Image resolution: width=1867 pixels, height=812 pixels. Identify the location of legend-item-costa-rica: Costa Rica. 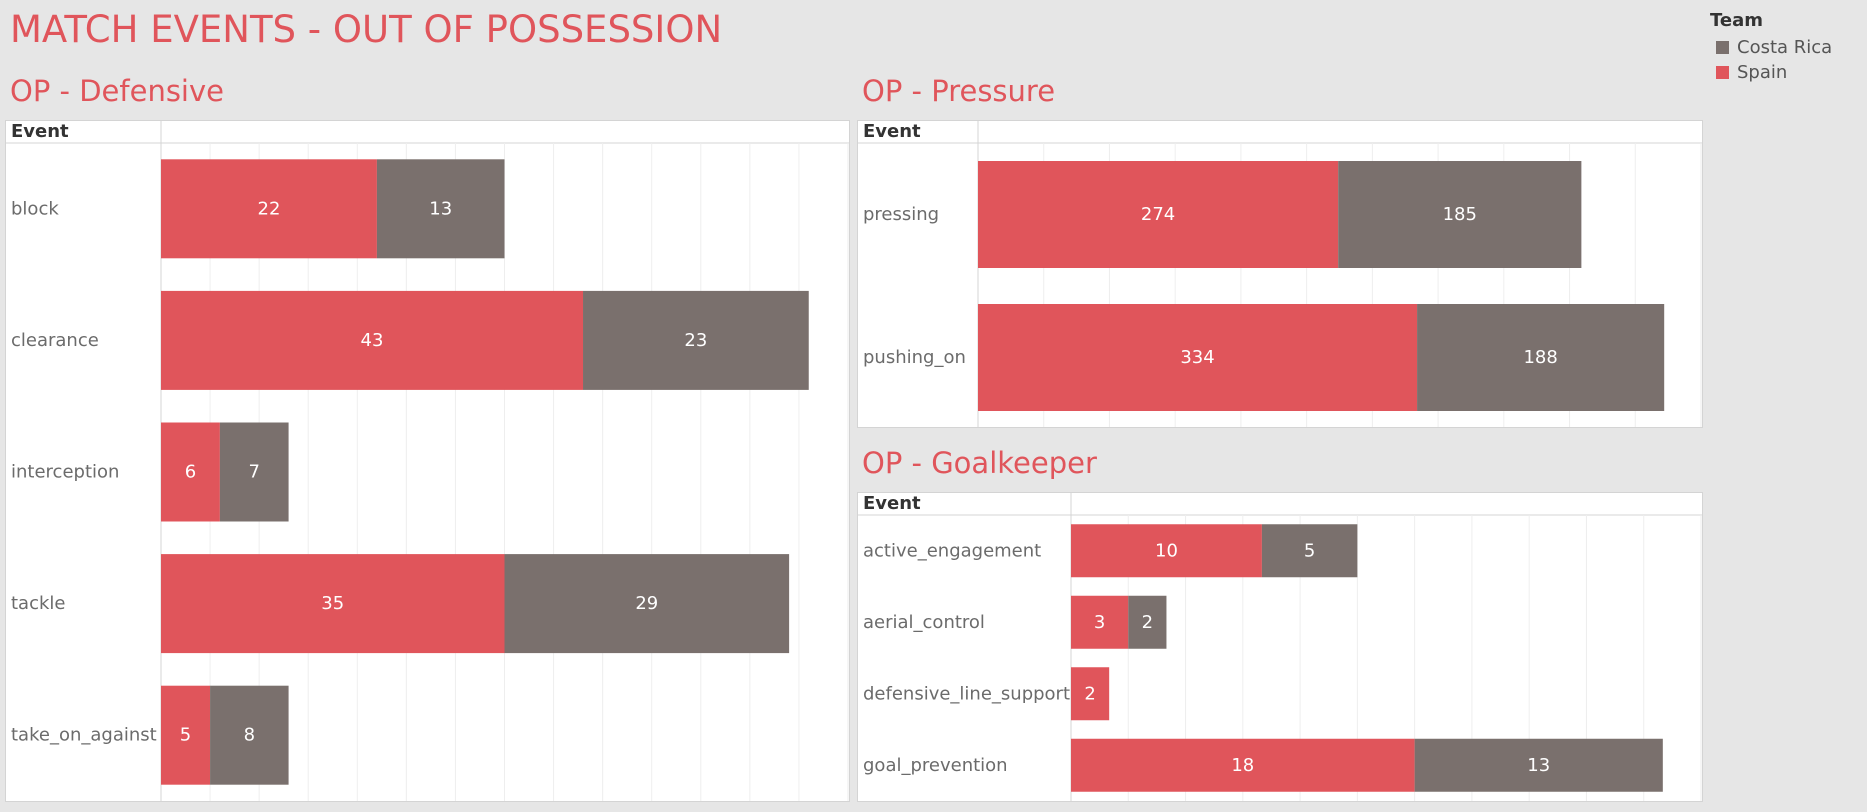
(1771, 47).